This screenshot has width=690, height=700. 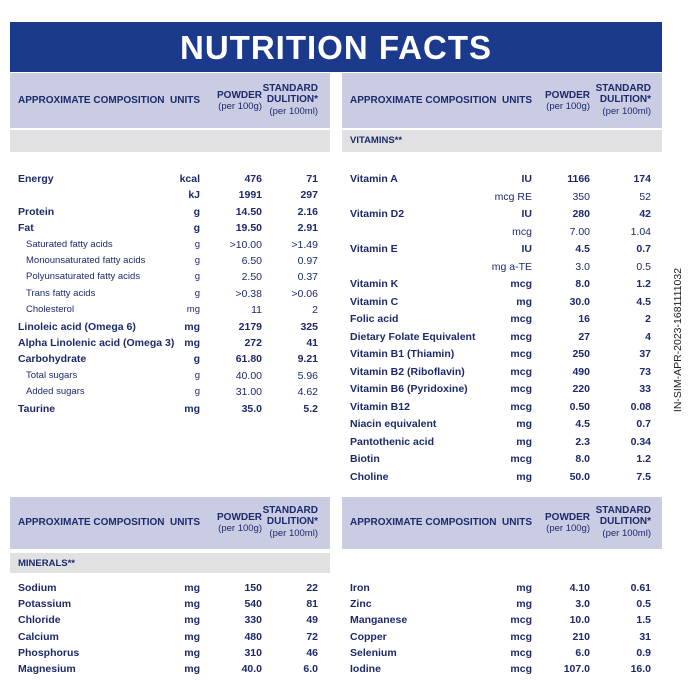 What do you see at coordinates (96, 343) in the screenshot?
I see `row-name: Alpha Linolenic acid (Omega 3)` at bounding box center [96, 343].